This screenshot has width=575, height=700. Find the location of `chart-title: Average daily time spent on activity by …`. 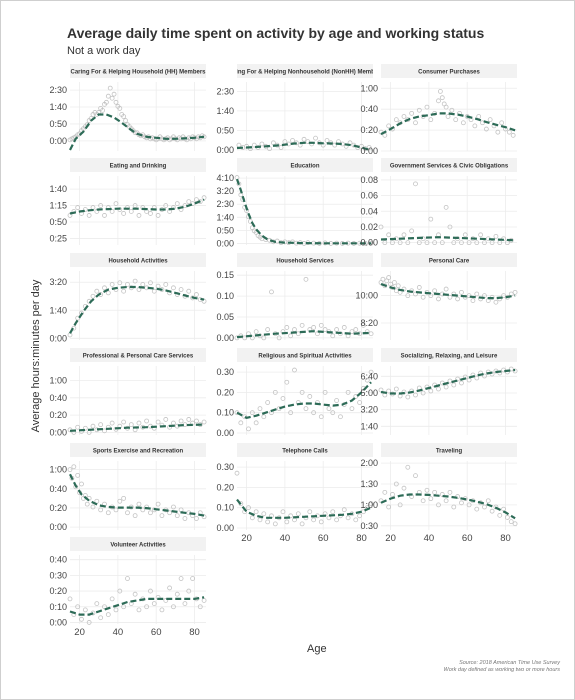

chart-title: Average daily time spent on activity by … is located at coordinates (276, 33).